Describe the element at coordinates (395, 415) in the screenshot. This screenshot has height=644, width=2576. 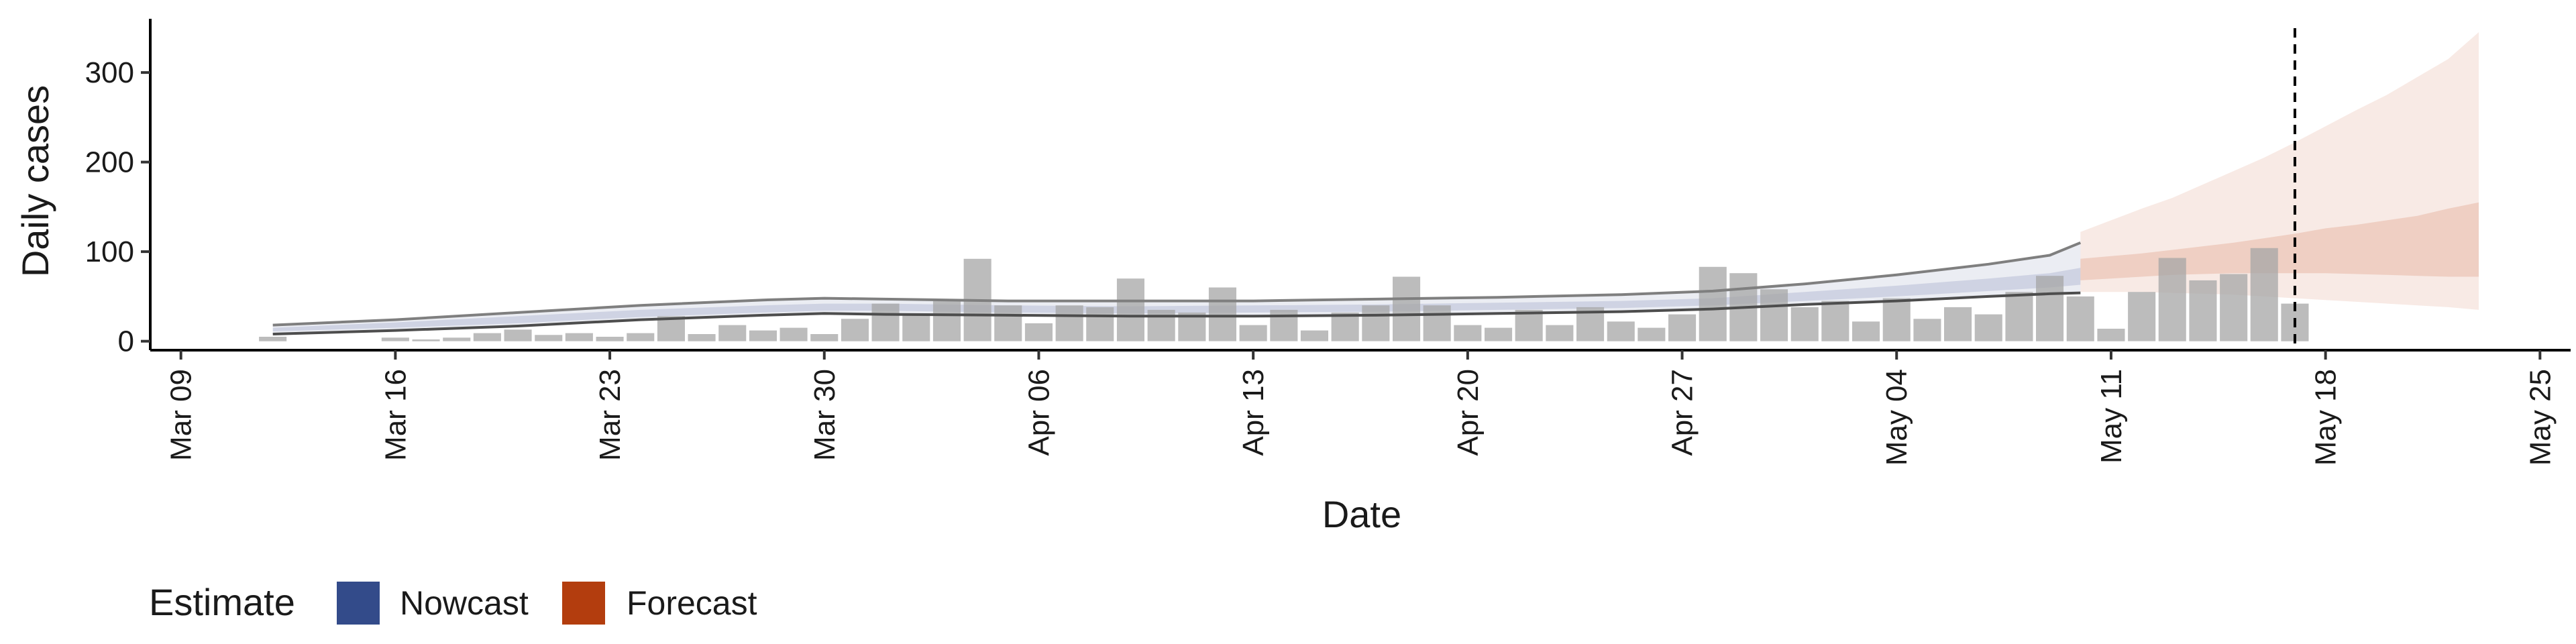
I see `x-tick-label: Mar 16` at that location.